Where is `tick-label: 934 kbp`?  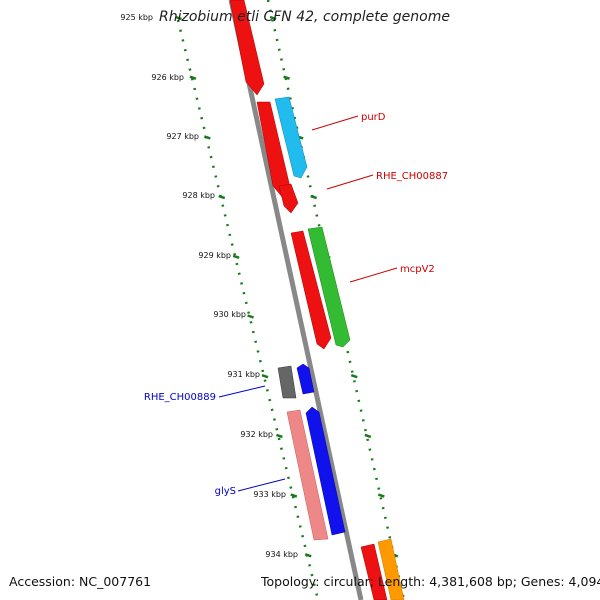 tick-label: 934 kbp is located at coordinates (281, 554).